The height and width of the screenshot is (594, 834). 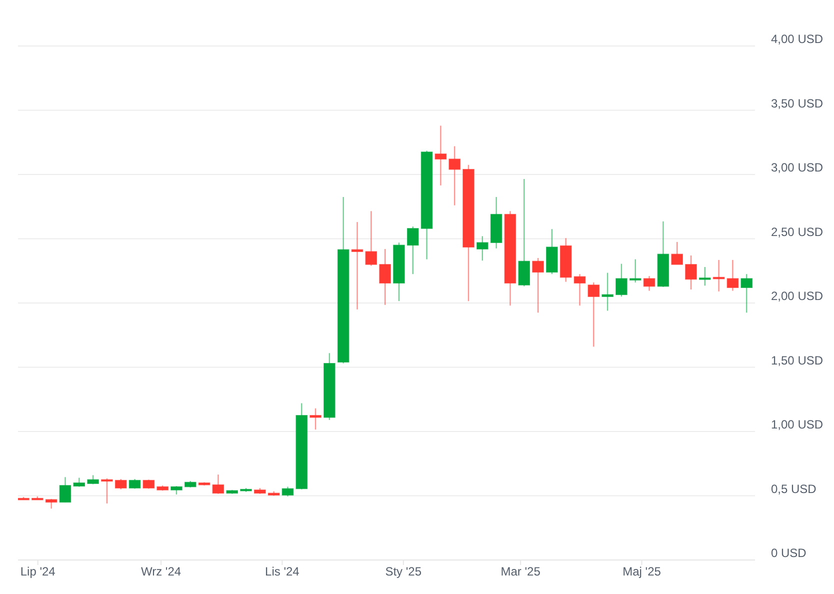 What do you see at coordinates (642, 571) in the screenshot?
I see `x-tick-label: Maj '25` at bounding box center [642, 571].